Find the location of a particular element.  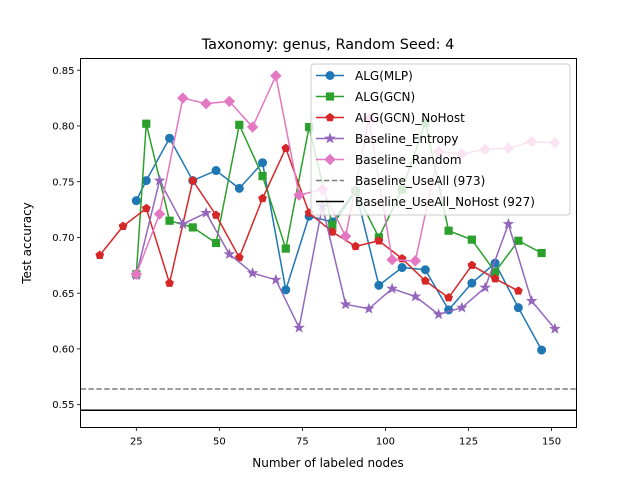

legend-entry-baseline-useall-nohost-927: Baseline_UseAll_NoHost (927) is located at coordinates (425, 202).